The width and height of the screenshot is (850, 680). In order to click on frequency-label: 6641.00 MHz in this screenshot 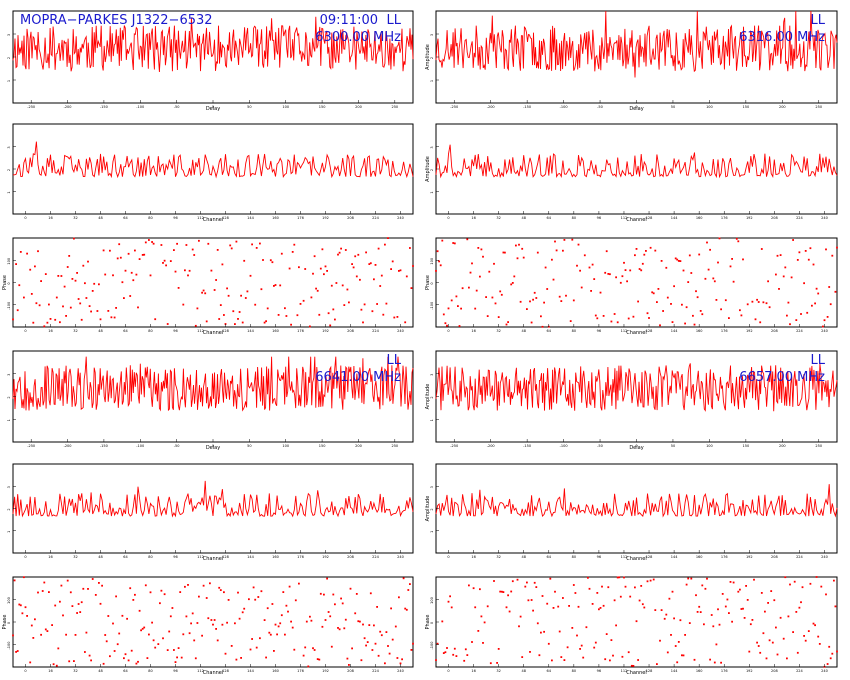, I will do `click(358, 377)`.